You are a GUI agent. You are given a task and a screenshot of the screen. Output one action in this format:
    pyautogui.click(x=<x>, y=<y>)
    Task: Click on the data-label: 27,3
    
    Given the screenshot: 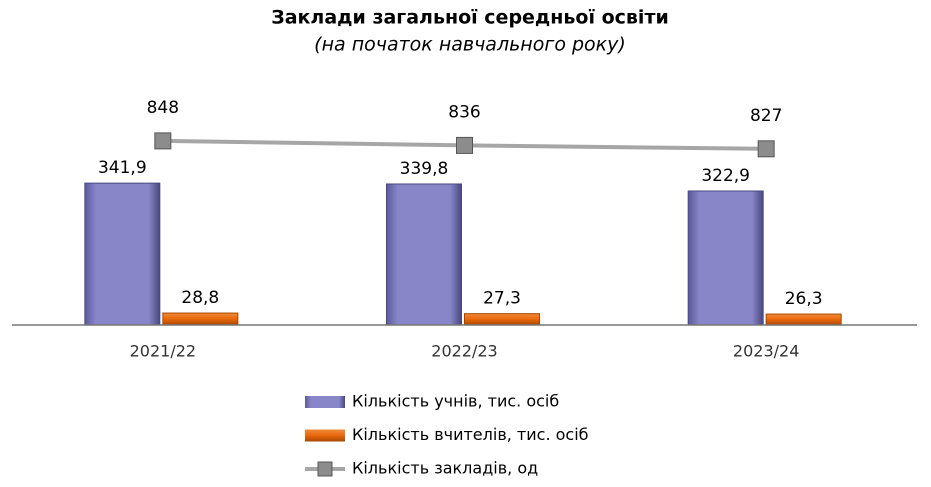 What is the action you would take?
    pyautogui.click(x=502, y=299)
    